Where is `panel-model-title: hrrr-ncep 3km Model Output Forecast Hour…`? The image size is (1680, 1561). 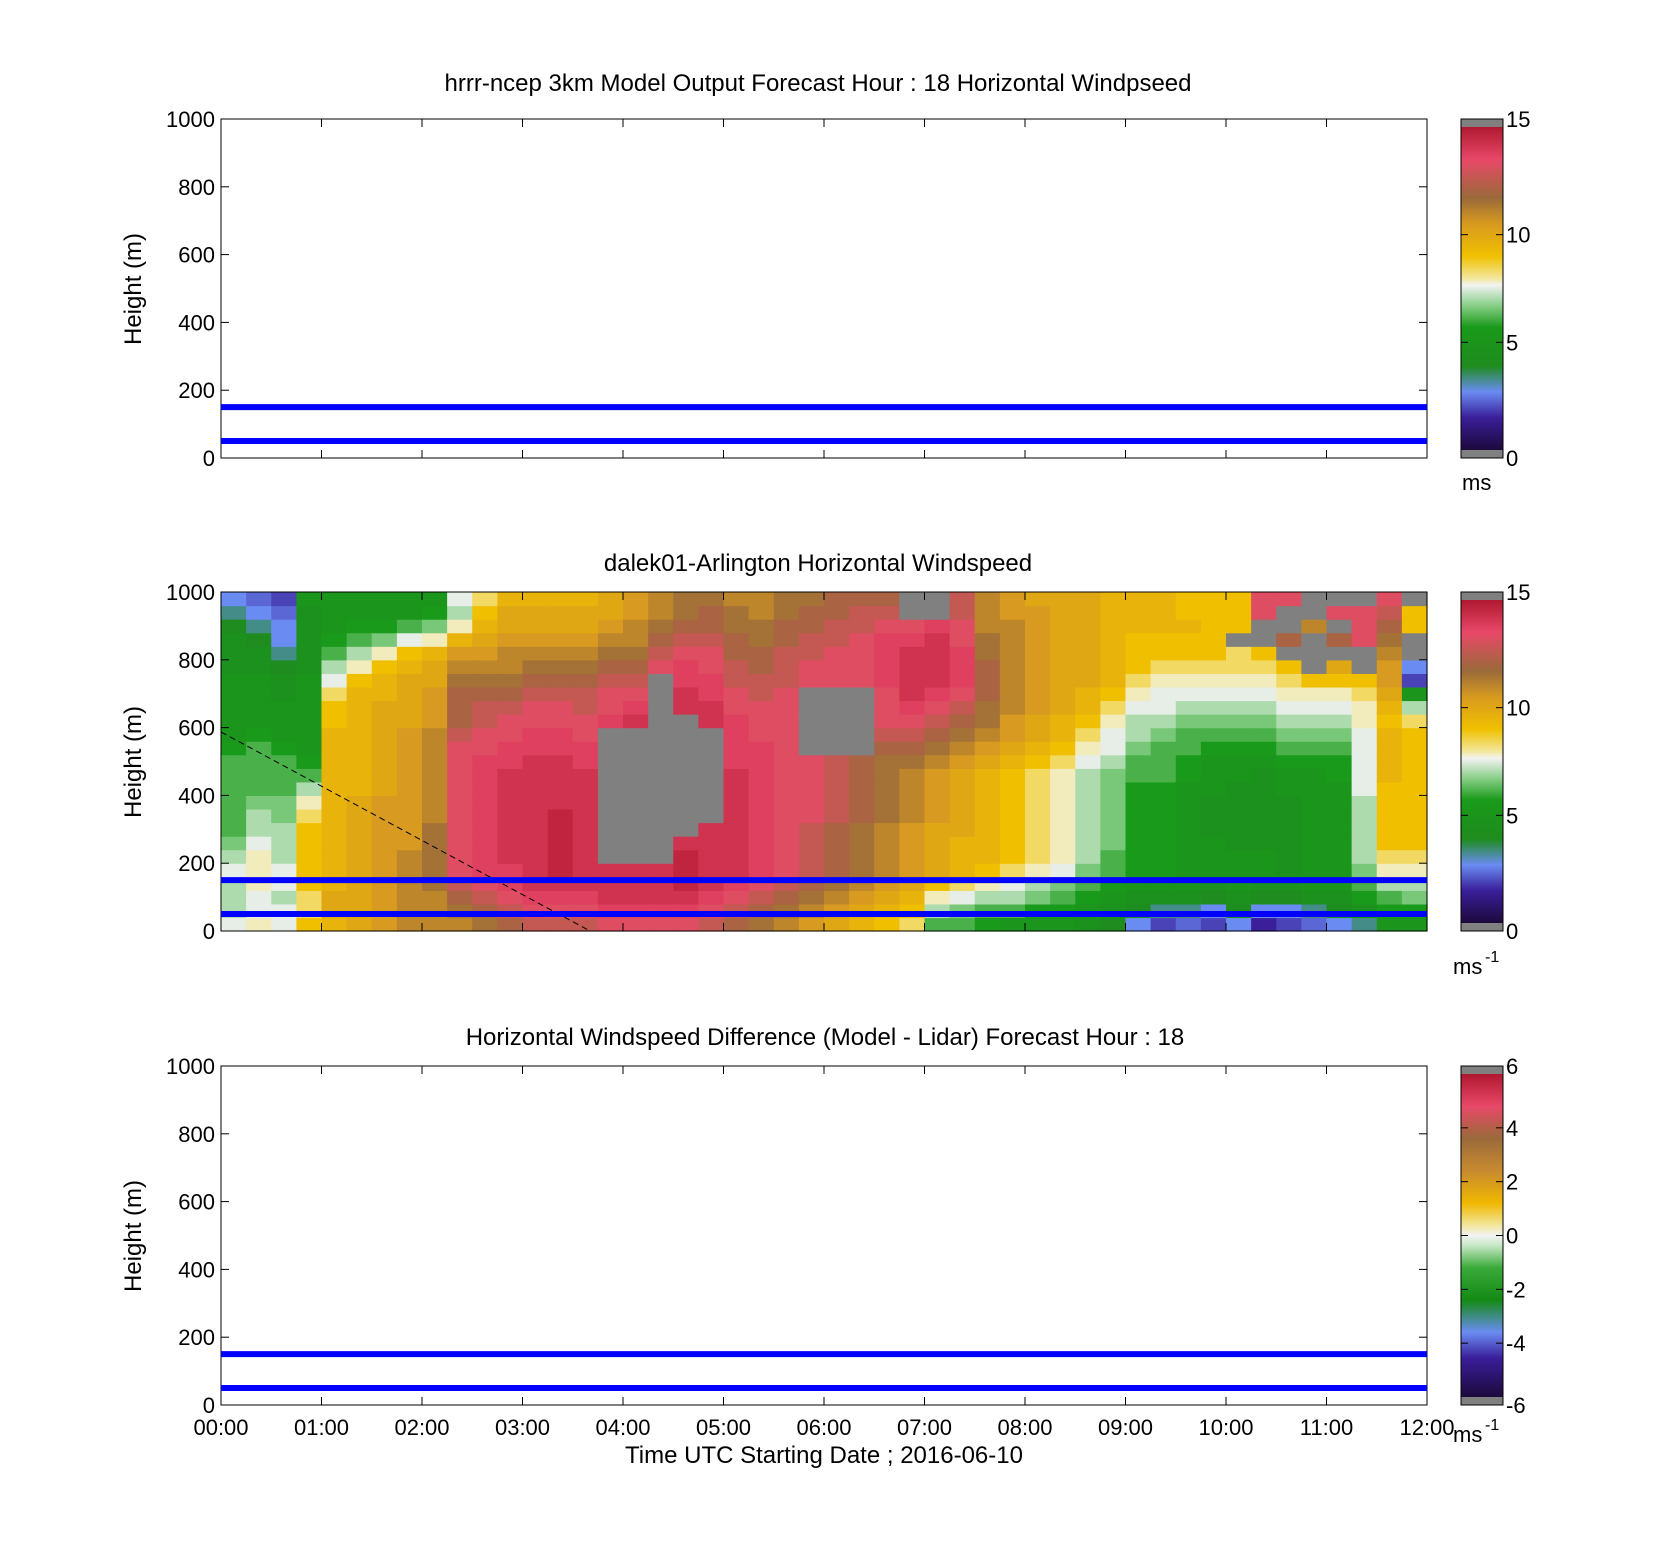
panel-model-title: hrrr-ncep 3km Model Output Forecast Hour… is located at coordinates (818, 83).